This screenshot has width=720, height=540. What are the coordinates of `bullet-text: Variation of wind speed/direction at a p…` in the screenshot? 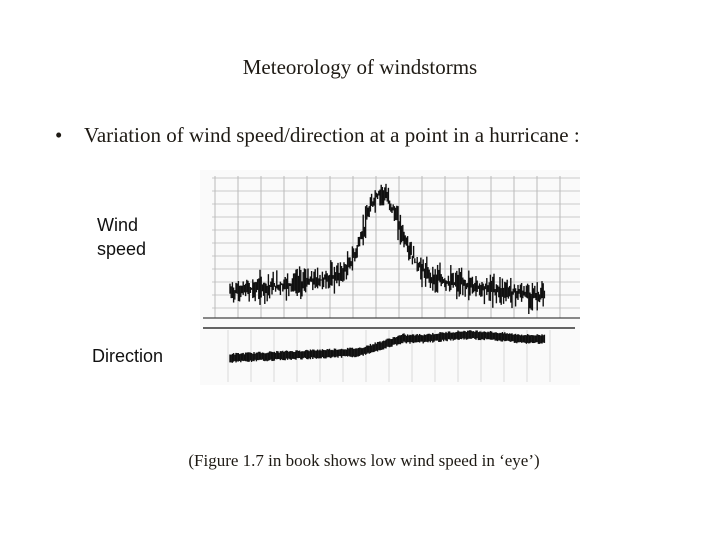 It's located at (332, 135).